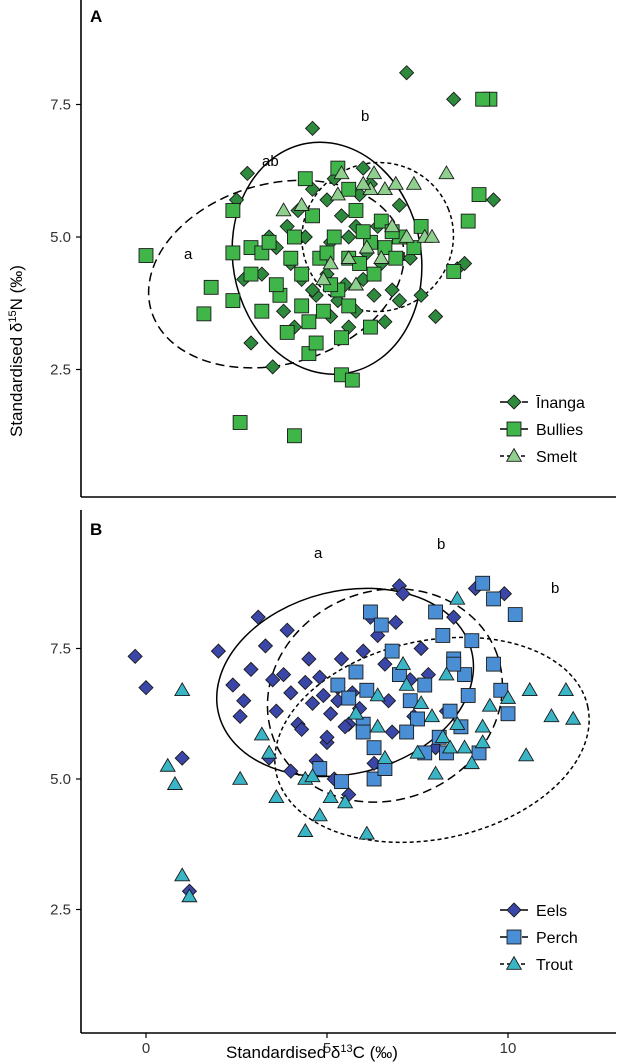  What do you see at coordinates (312, 1052) in the screenshot?
I see `x-axis-title: Standardised δ13C (‰)` at bounding box center [312, 1052].